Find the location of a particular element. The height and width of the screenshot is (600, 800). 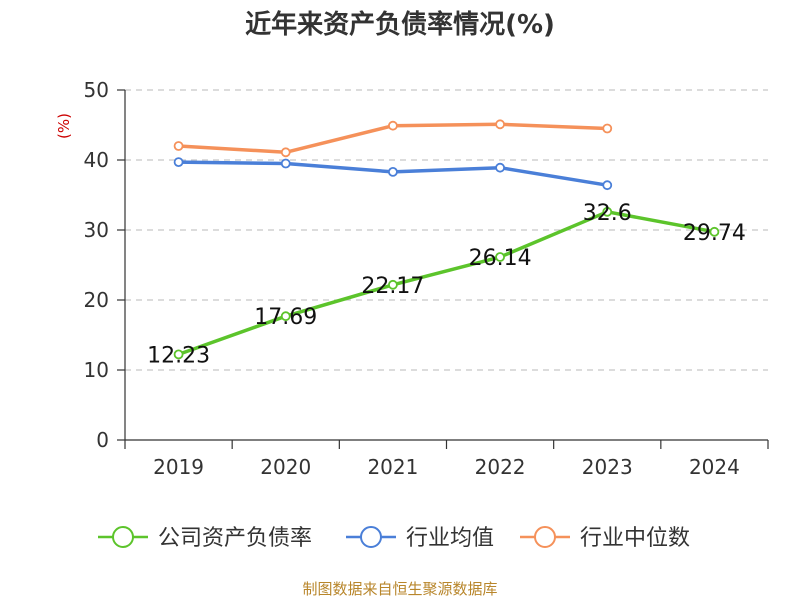

legend-item: 行业中位数 is located at coordinates (605, 538).